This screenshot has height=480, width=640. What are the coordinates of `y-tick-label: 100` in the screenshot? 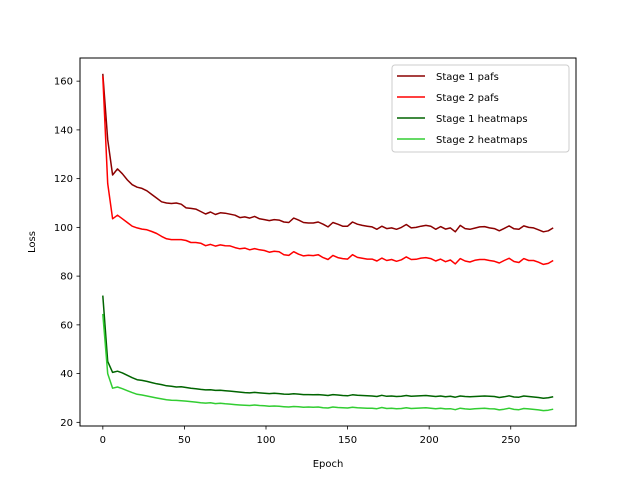 It's located at (63, 228).